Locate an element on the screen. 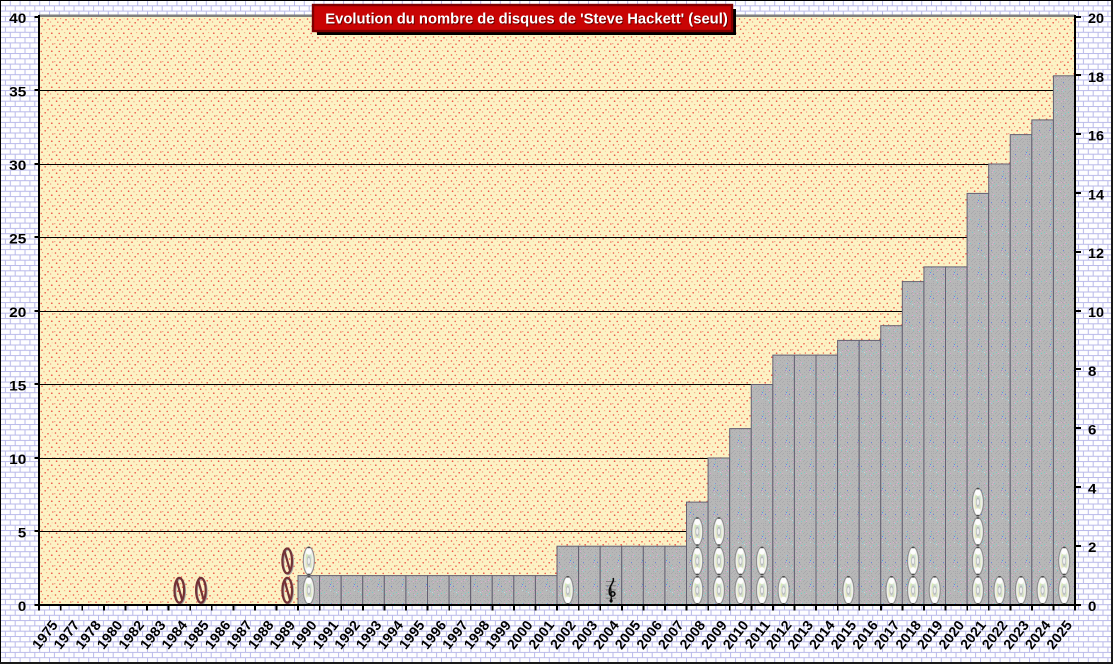 This screenshot has width=1113, height=664. svg-text: 25 is located at coordinates (17, 239).